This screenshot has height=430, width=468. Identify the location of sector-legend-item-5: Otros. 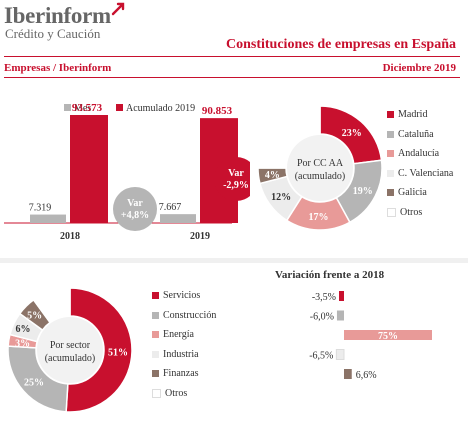
(169, 393).